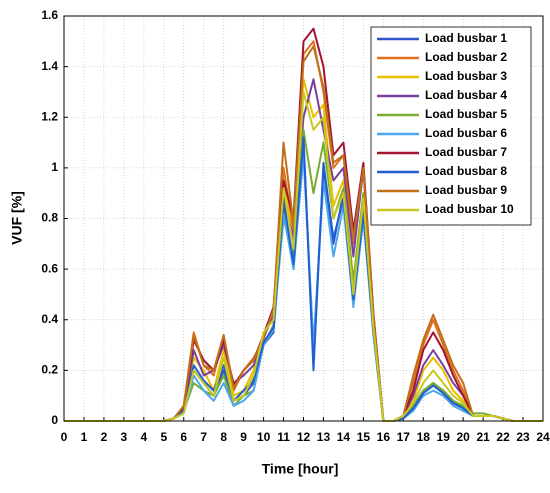 The width and height of the screenshot is (550, 493). I want to click on legend-label: Load busbar 2, so click(466, 57).